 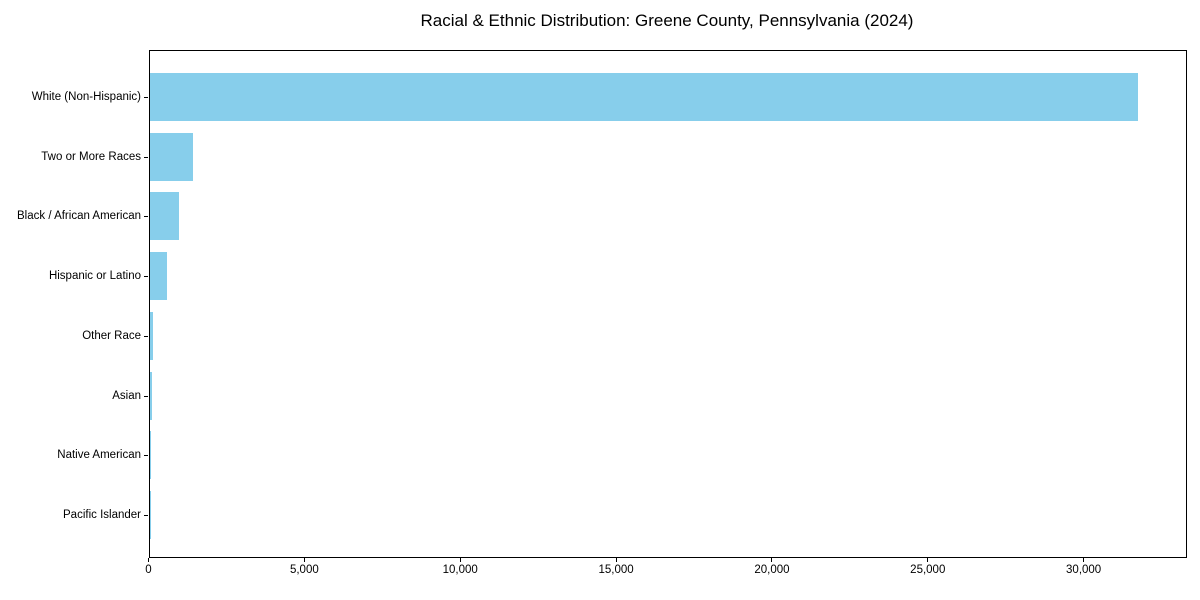 I want to click on x-tick-label: 5,000, so click(x=304, y=570).